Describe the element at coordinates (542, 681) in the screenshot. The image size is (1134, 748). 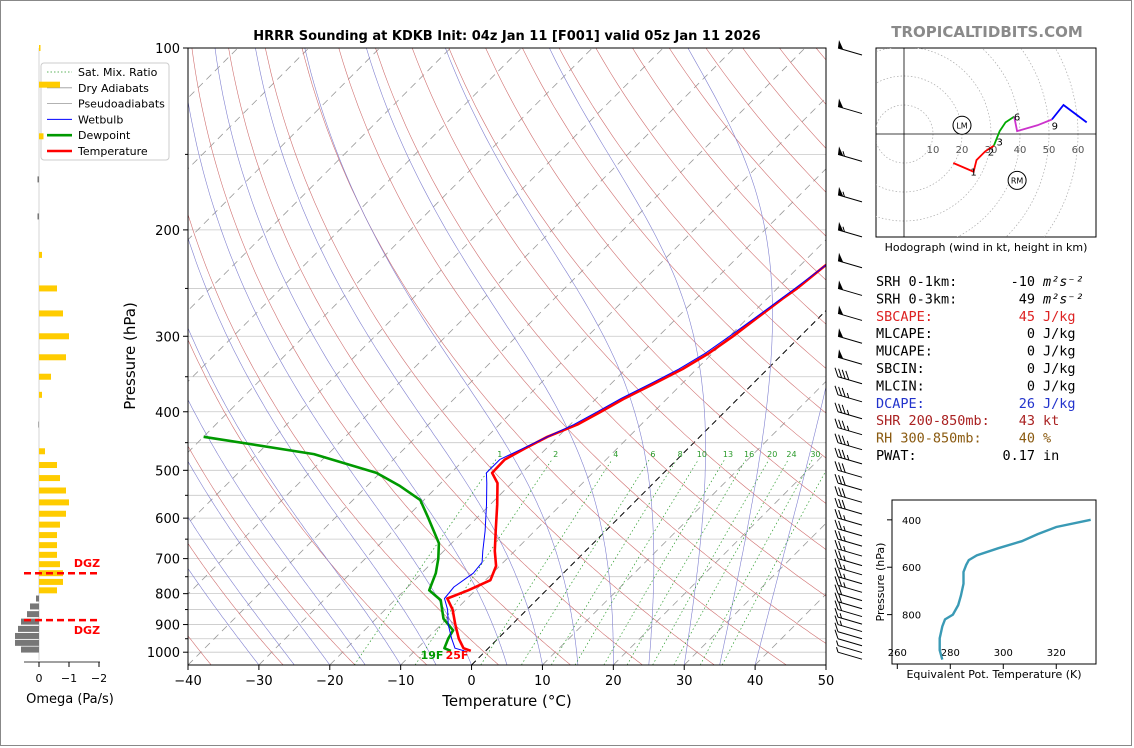
I see `x-tick-label: 10` at that location.